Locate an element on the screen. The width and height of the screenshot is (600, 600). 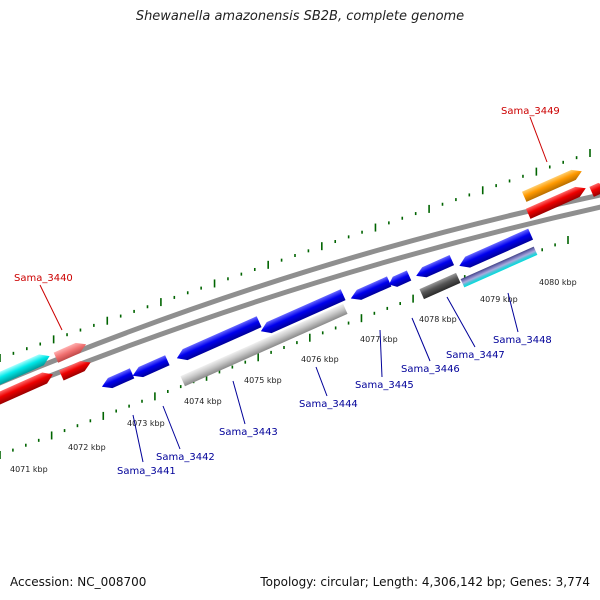
gene-label: Sama_3443 is located at coordinates (248, 432).